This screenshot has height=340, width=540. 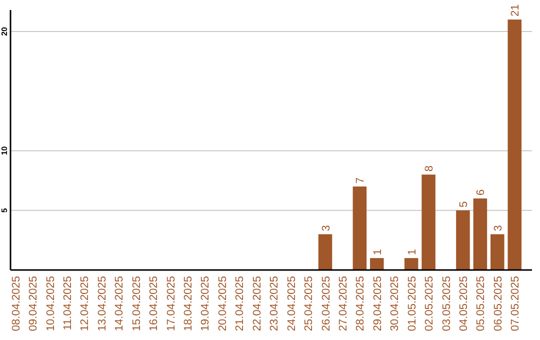 I want to click on y-tick-label: 20, so click(x=4, y=31).